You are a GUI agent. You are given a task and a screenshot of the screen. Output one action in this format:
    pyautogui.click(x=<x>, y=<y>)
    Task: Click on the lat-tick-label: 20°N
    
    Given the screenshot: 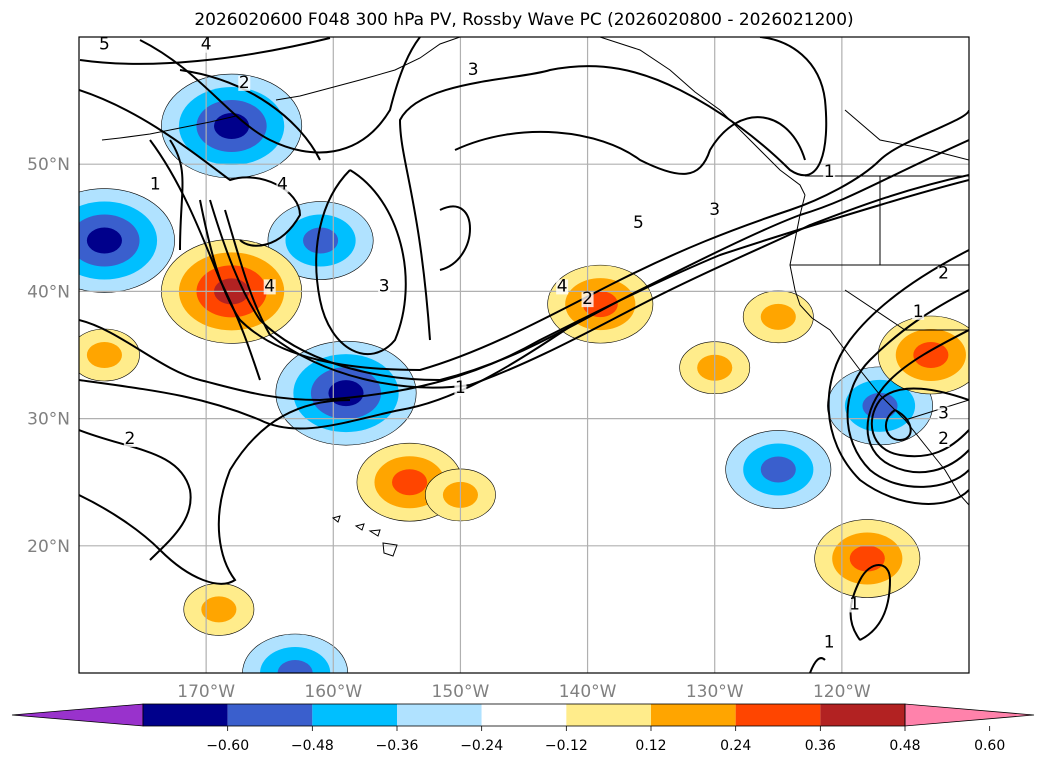 What is the action you would take?
    pyautogui.click(x=48, y=547)
    